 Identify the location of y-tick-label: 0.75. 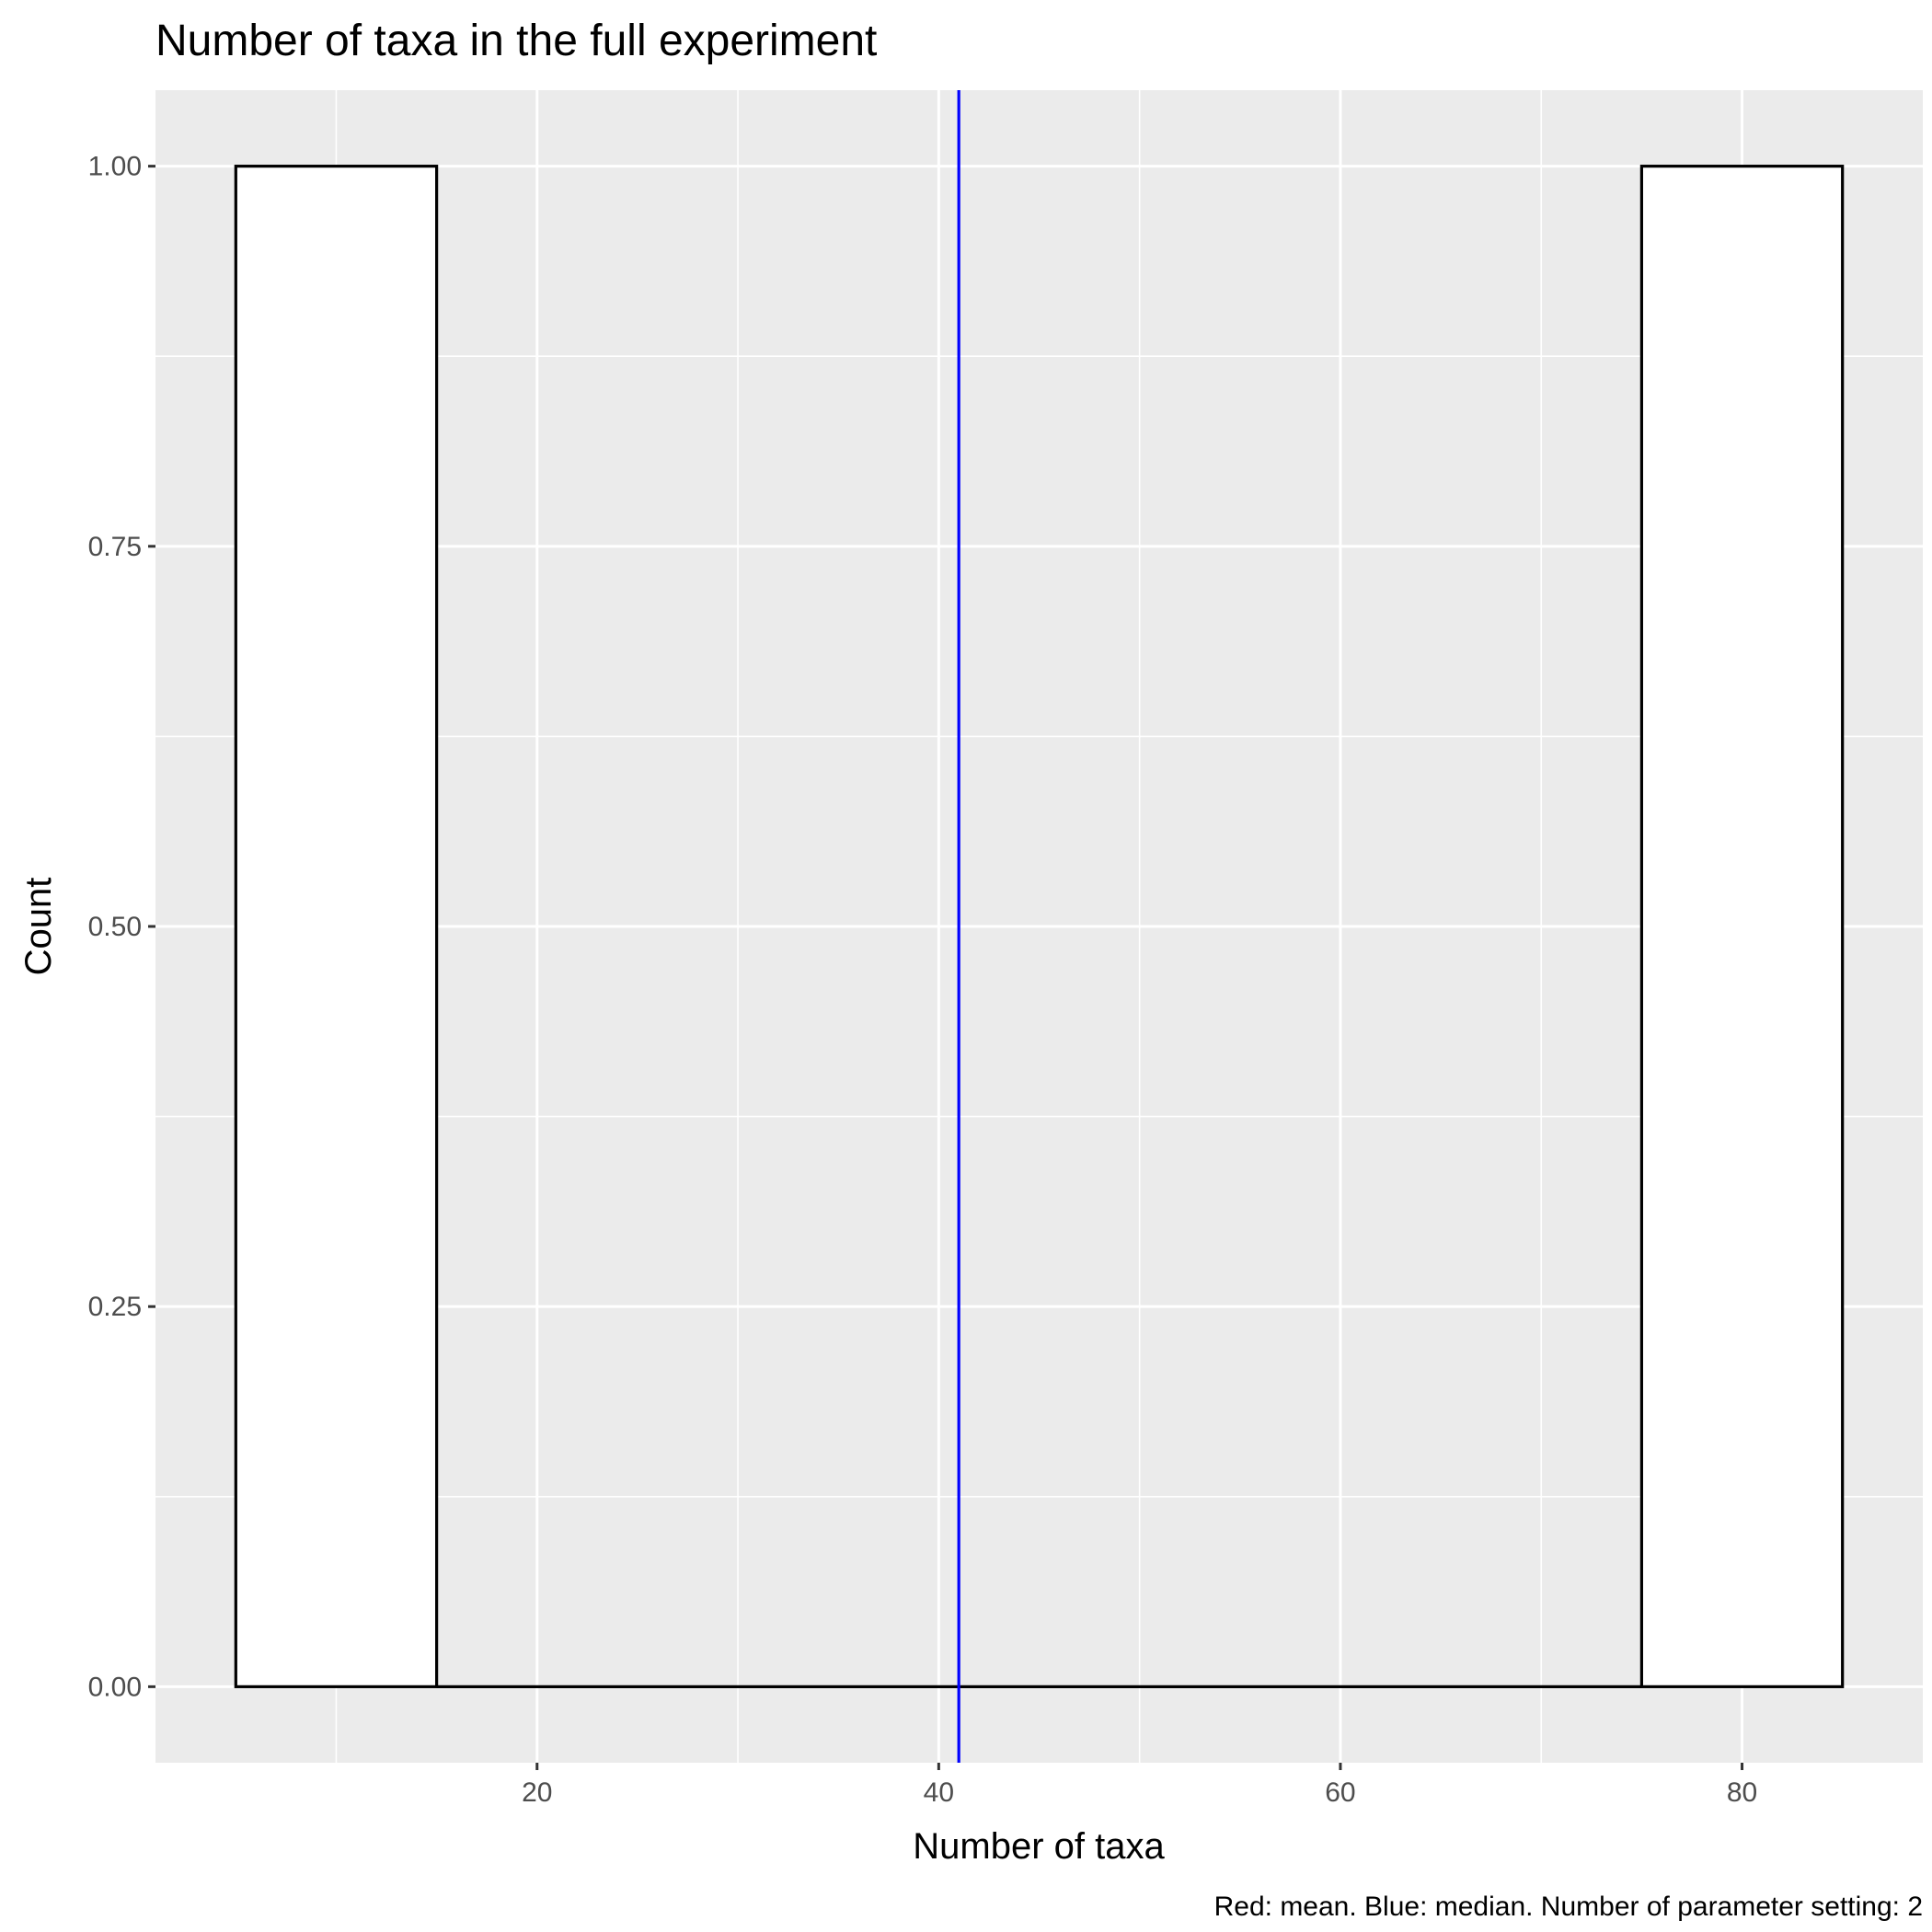
(115, 547).